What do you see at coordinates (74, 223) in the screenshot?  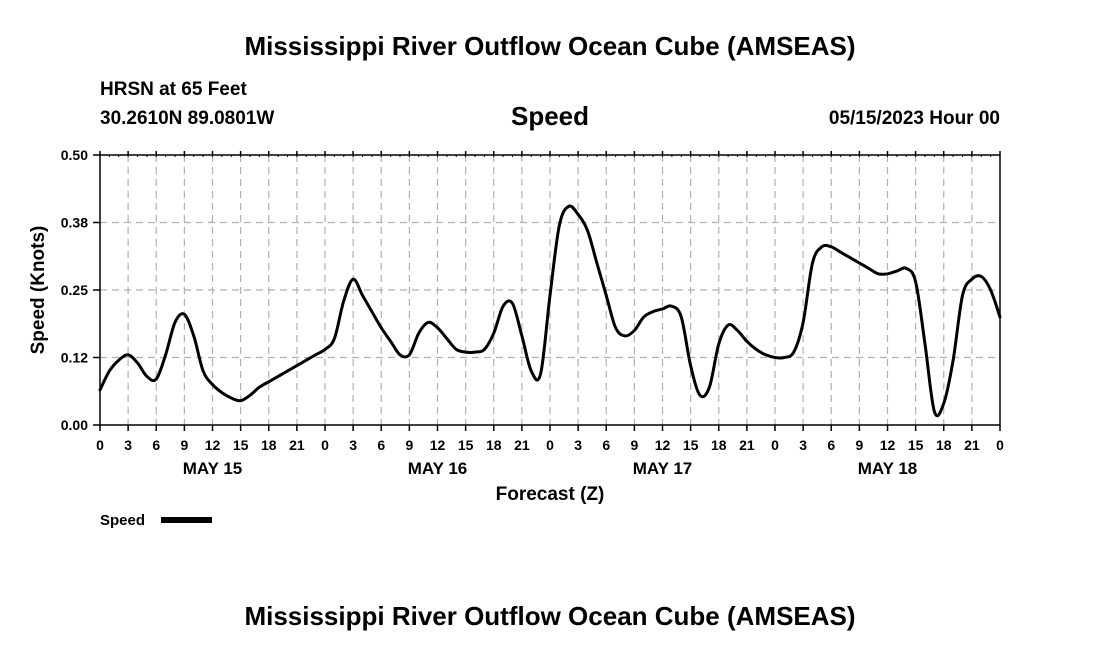 I see `y-tick-label: 0.38` at bounding box center [74, 223].